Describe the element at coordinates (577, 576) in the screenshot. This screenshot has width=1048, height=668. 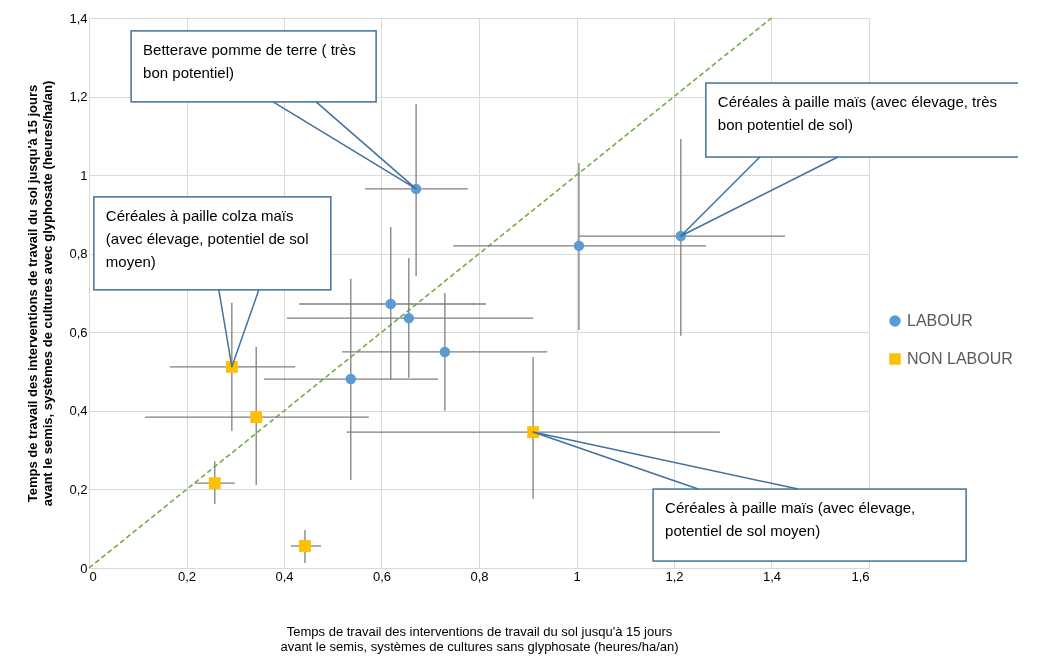
I see `x-tick-label: 1` at that location.